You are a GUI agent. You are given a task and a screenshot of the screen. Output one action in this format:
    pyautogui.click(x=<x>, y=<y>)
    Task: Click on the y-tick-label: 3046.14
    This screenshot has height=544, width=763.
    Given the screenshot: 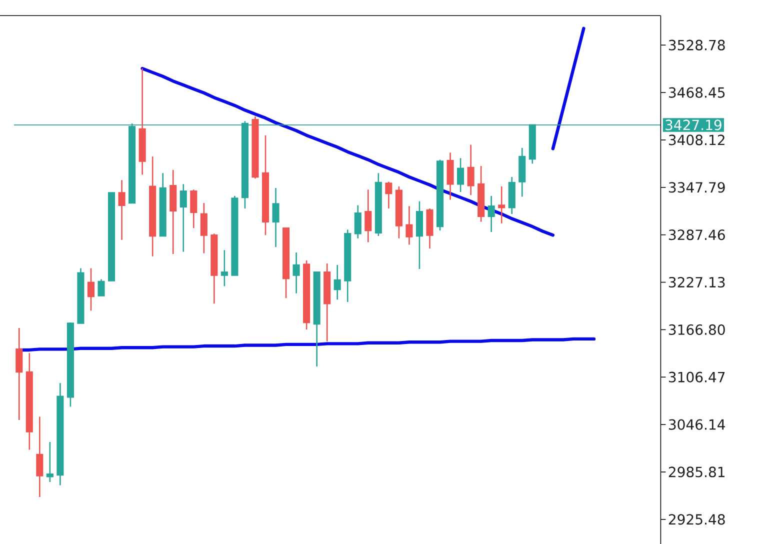 What is the action you would take?
    pyautogui.click(x=697, y=424)
    